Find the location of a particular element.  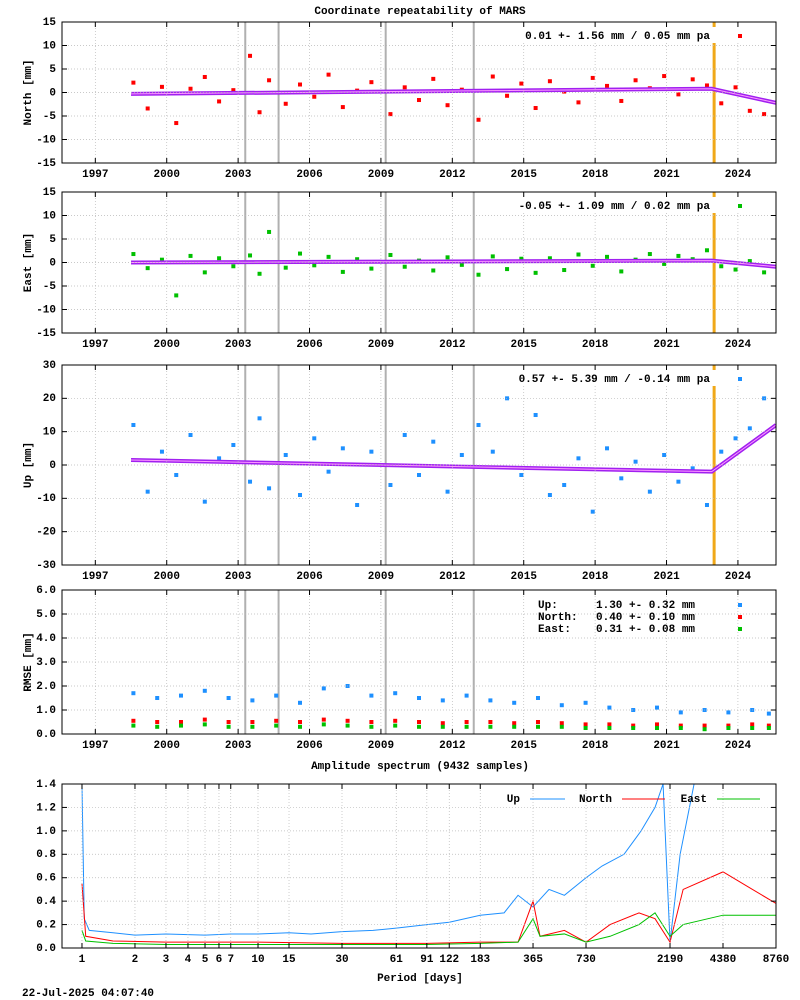

x-tick-label: 1997 is located at coordinates (95, 746).